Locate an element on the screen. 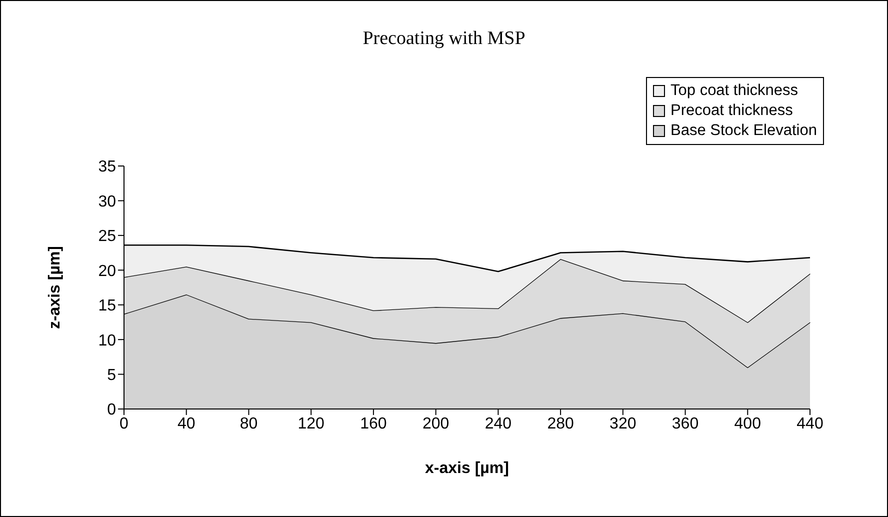 The height and width of the screenshot is (517, 888). legend-label: Base Stock Elevation is located at coordinates (743, 131).